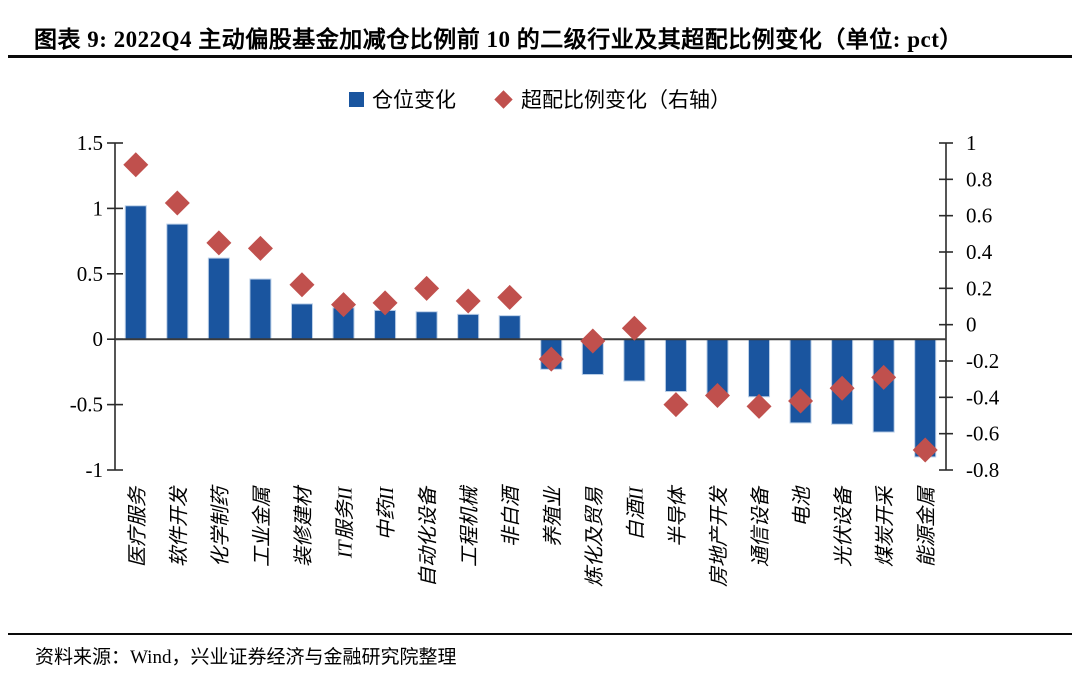 This screenshot has width=1080, height=692. I want to click on legend-item-diamond: 超配比例变化（右轴）, so click(612, 99).